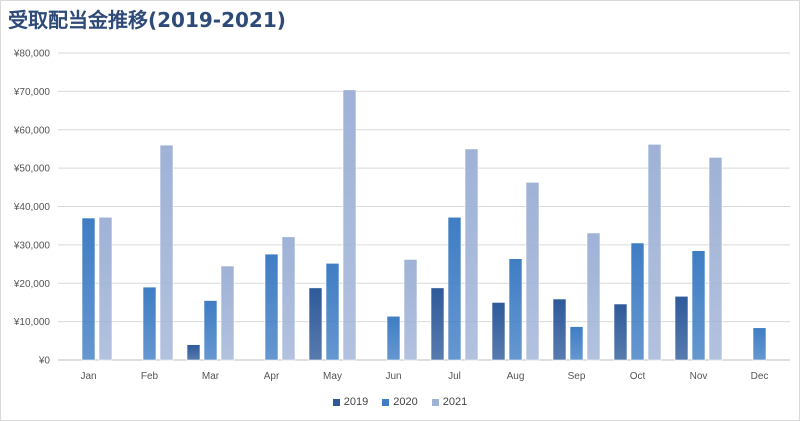 Image resolution: width=800 pixels, height=421 pixels. Describe the element at coordinates (393, 376) in the screenshot. I see `x-tick-label: Jun` at that location.